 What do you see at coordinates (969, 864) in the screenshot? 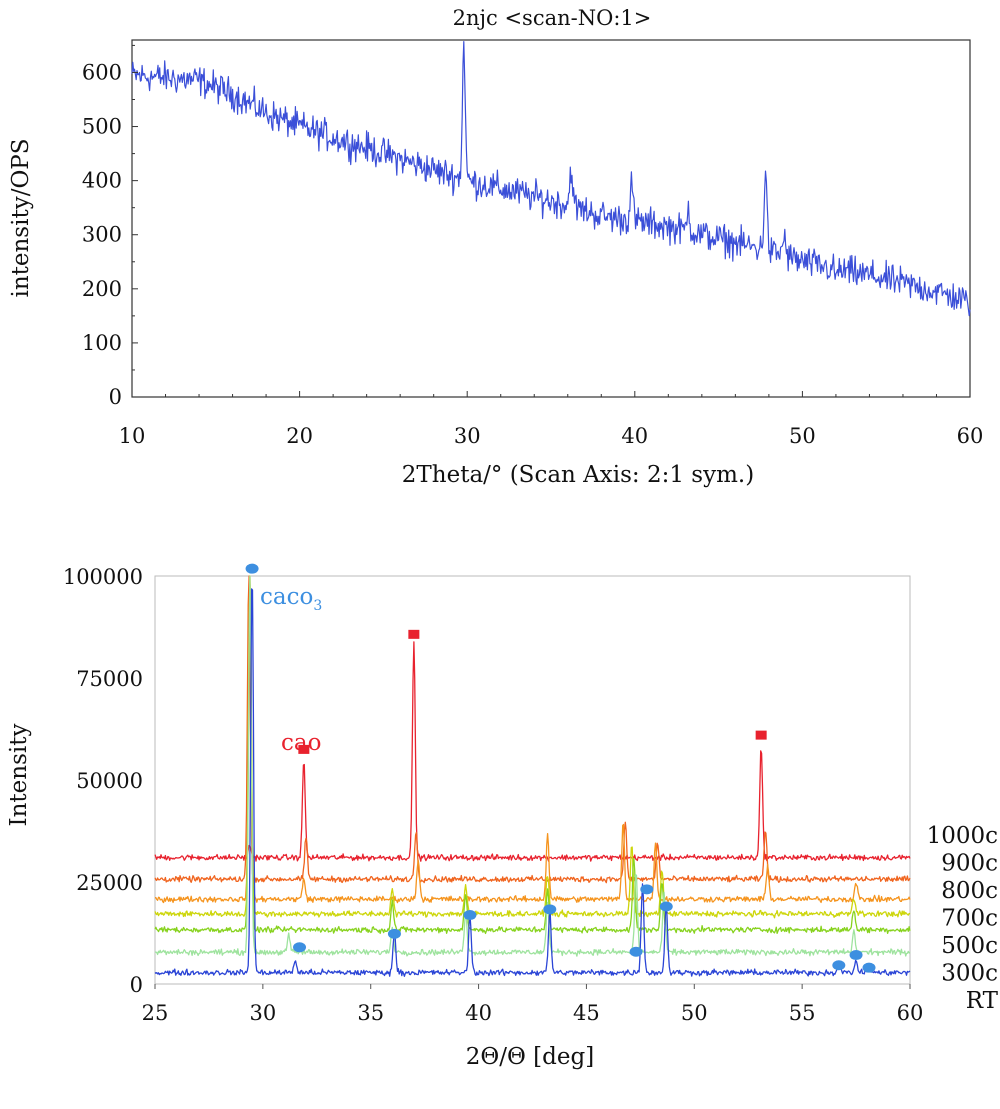
I see `series-label-900c: 900c` at bounding box center [969, 864].